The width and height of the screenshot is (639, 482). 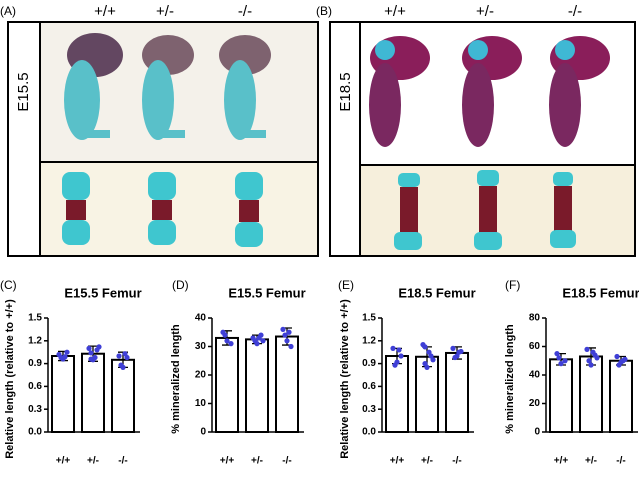 I want to click on panel-label: (C), so click(x=8, y=285).